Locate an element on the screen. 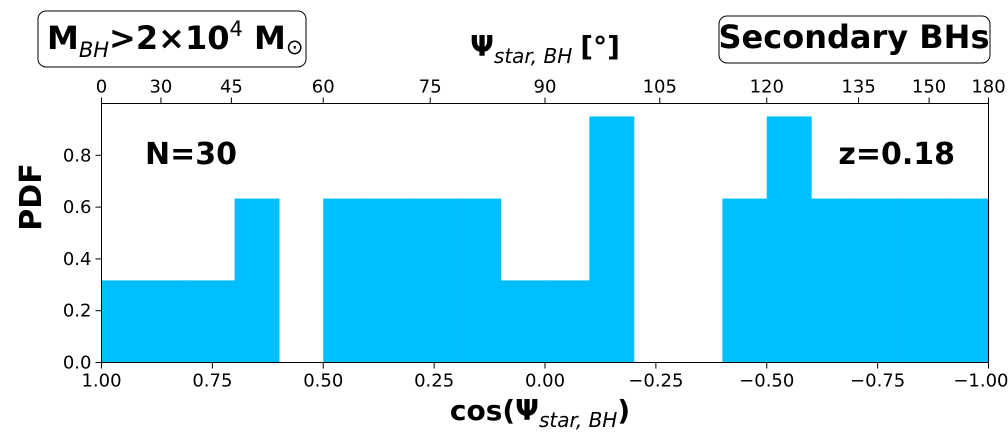 The height and width of the screenshot is (432, 1008). bottom-tick-label: −0.50 is located at coordinates (766, 381).